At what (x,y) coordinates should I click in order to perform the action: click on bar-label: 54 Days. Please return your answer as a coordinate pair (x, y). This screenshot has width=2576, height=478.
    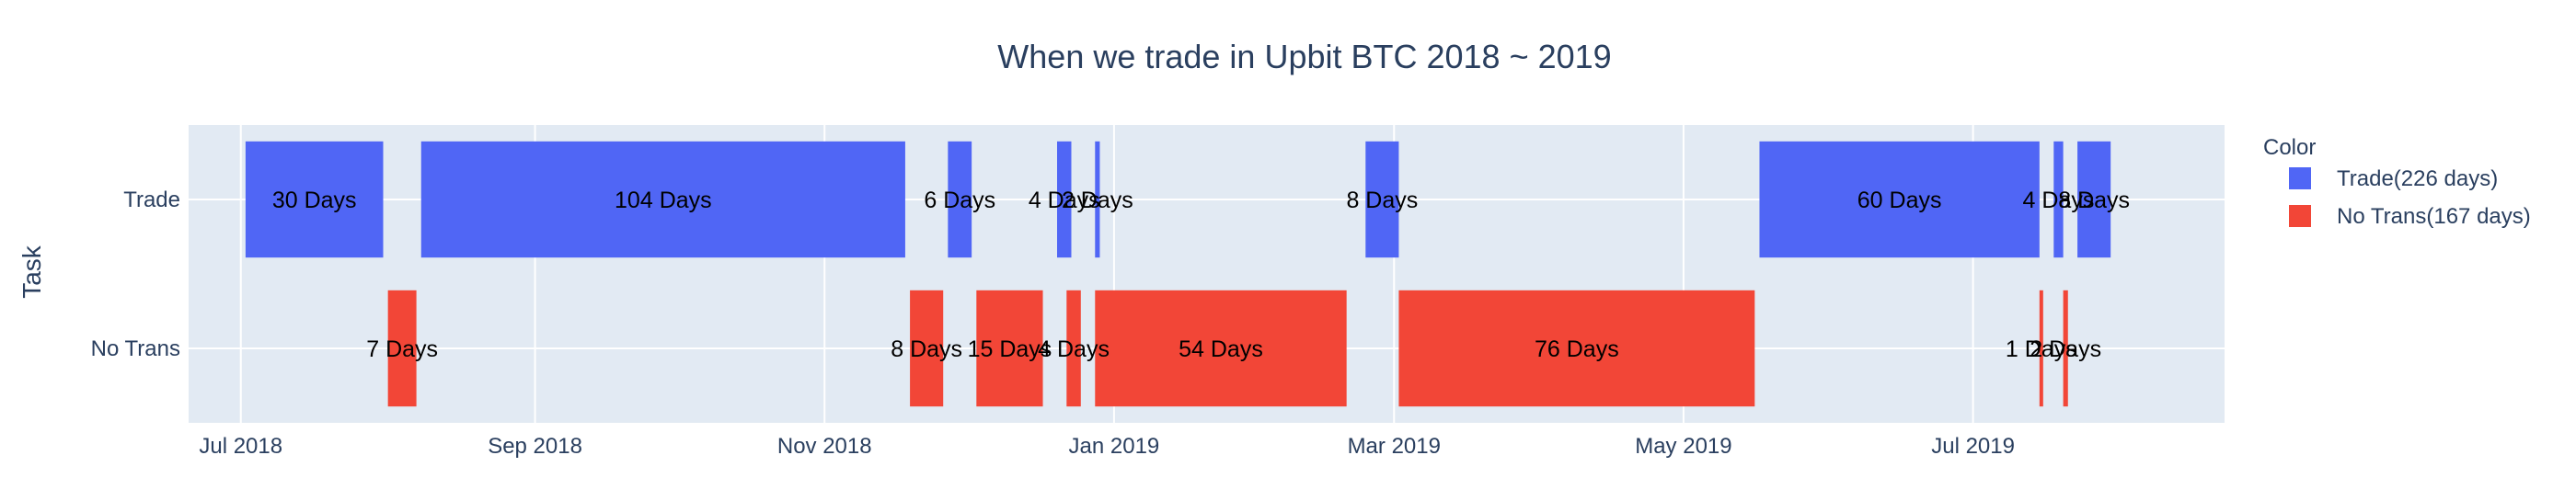
    Looking at the image, I should click on (1221, 349).